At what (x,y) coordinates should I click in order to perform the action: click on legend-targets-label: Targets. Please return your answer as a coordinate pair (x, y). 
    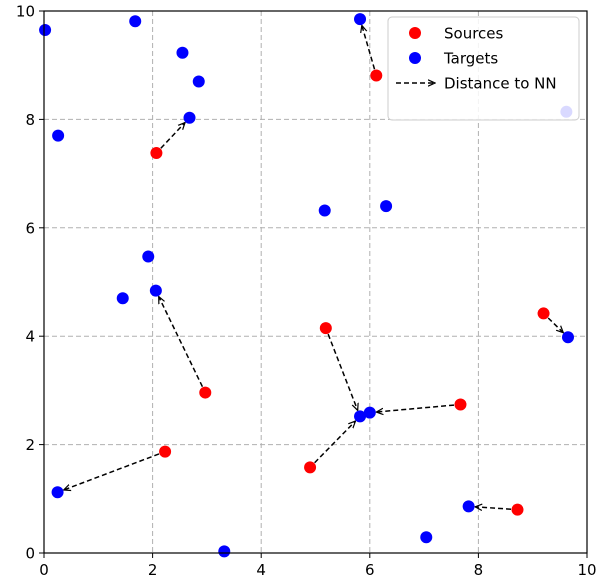
    Looking at the image, I should click on (470, 59).